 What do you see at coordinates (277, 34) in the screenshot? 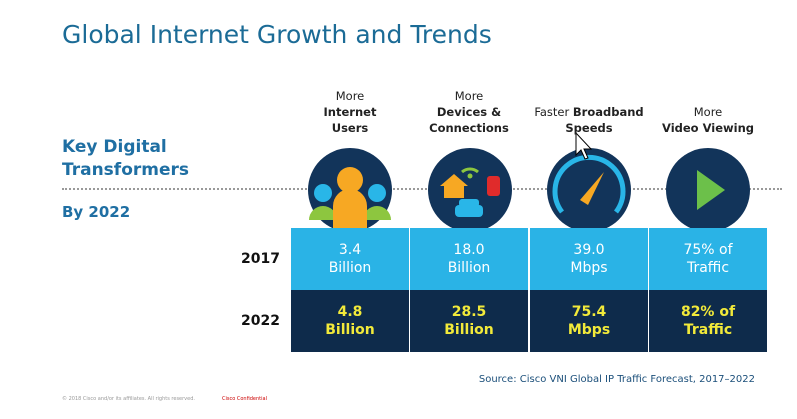
I see `slide-title: Global Internet Growth and Trends` at bounding box center [277, 34].